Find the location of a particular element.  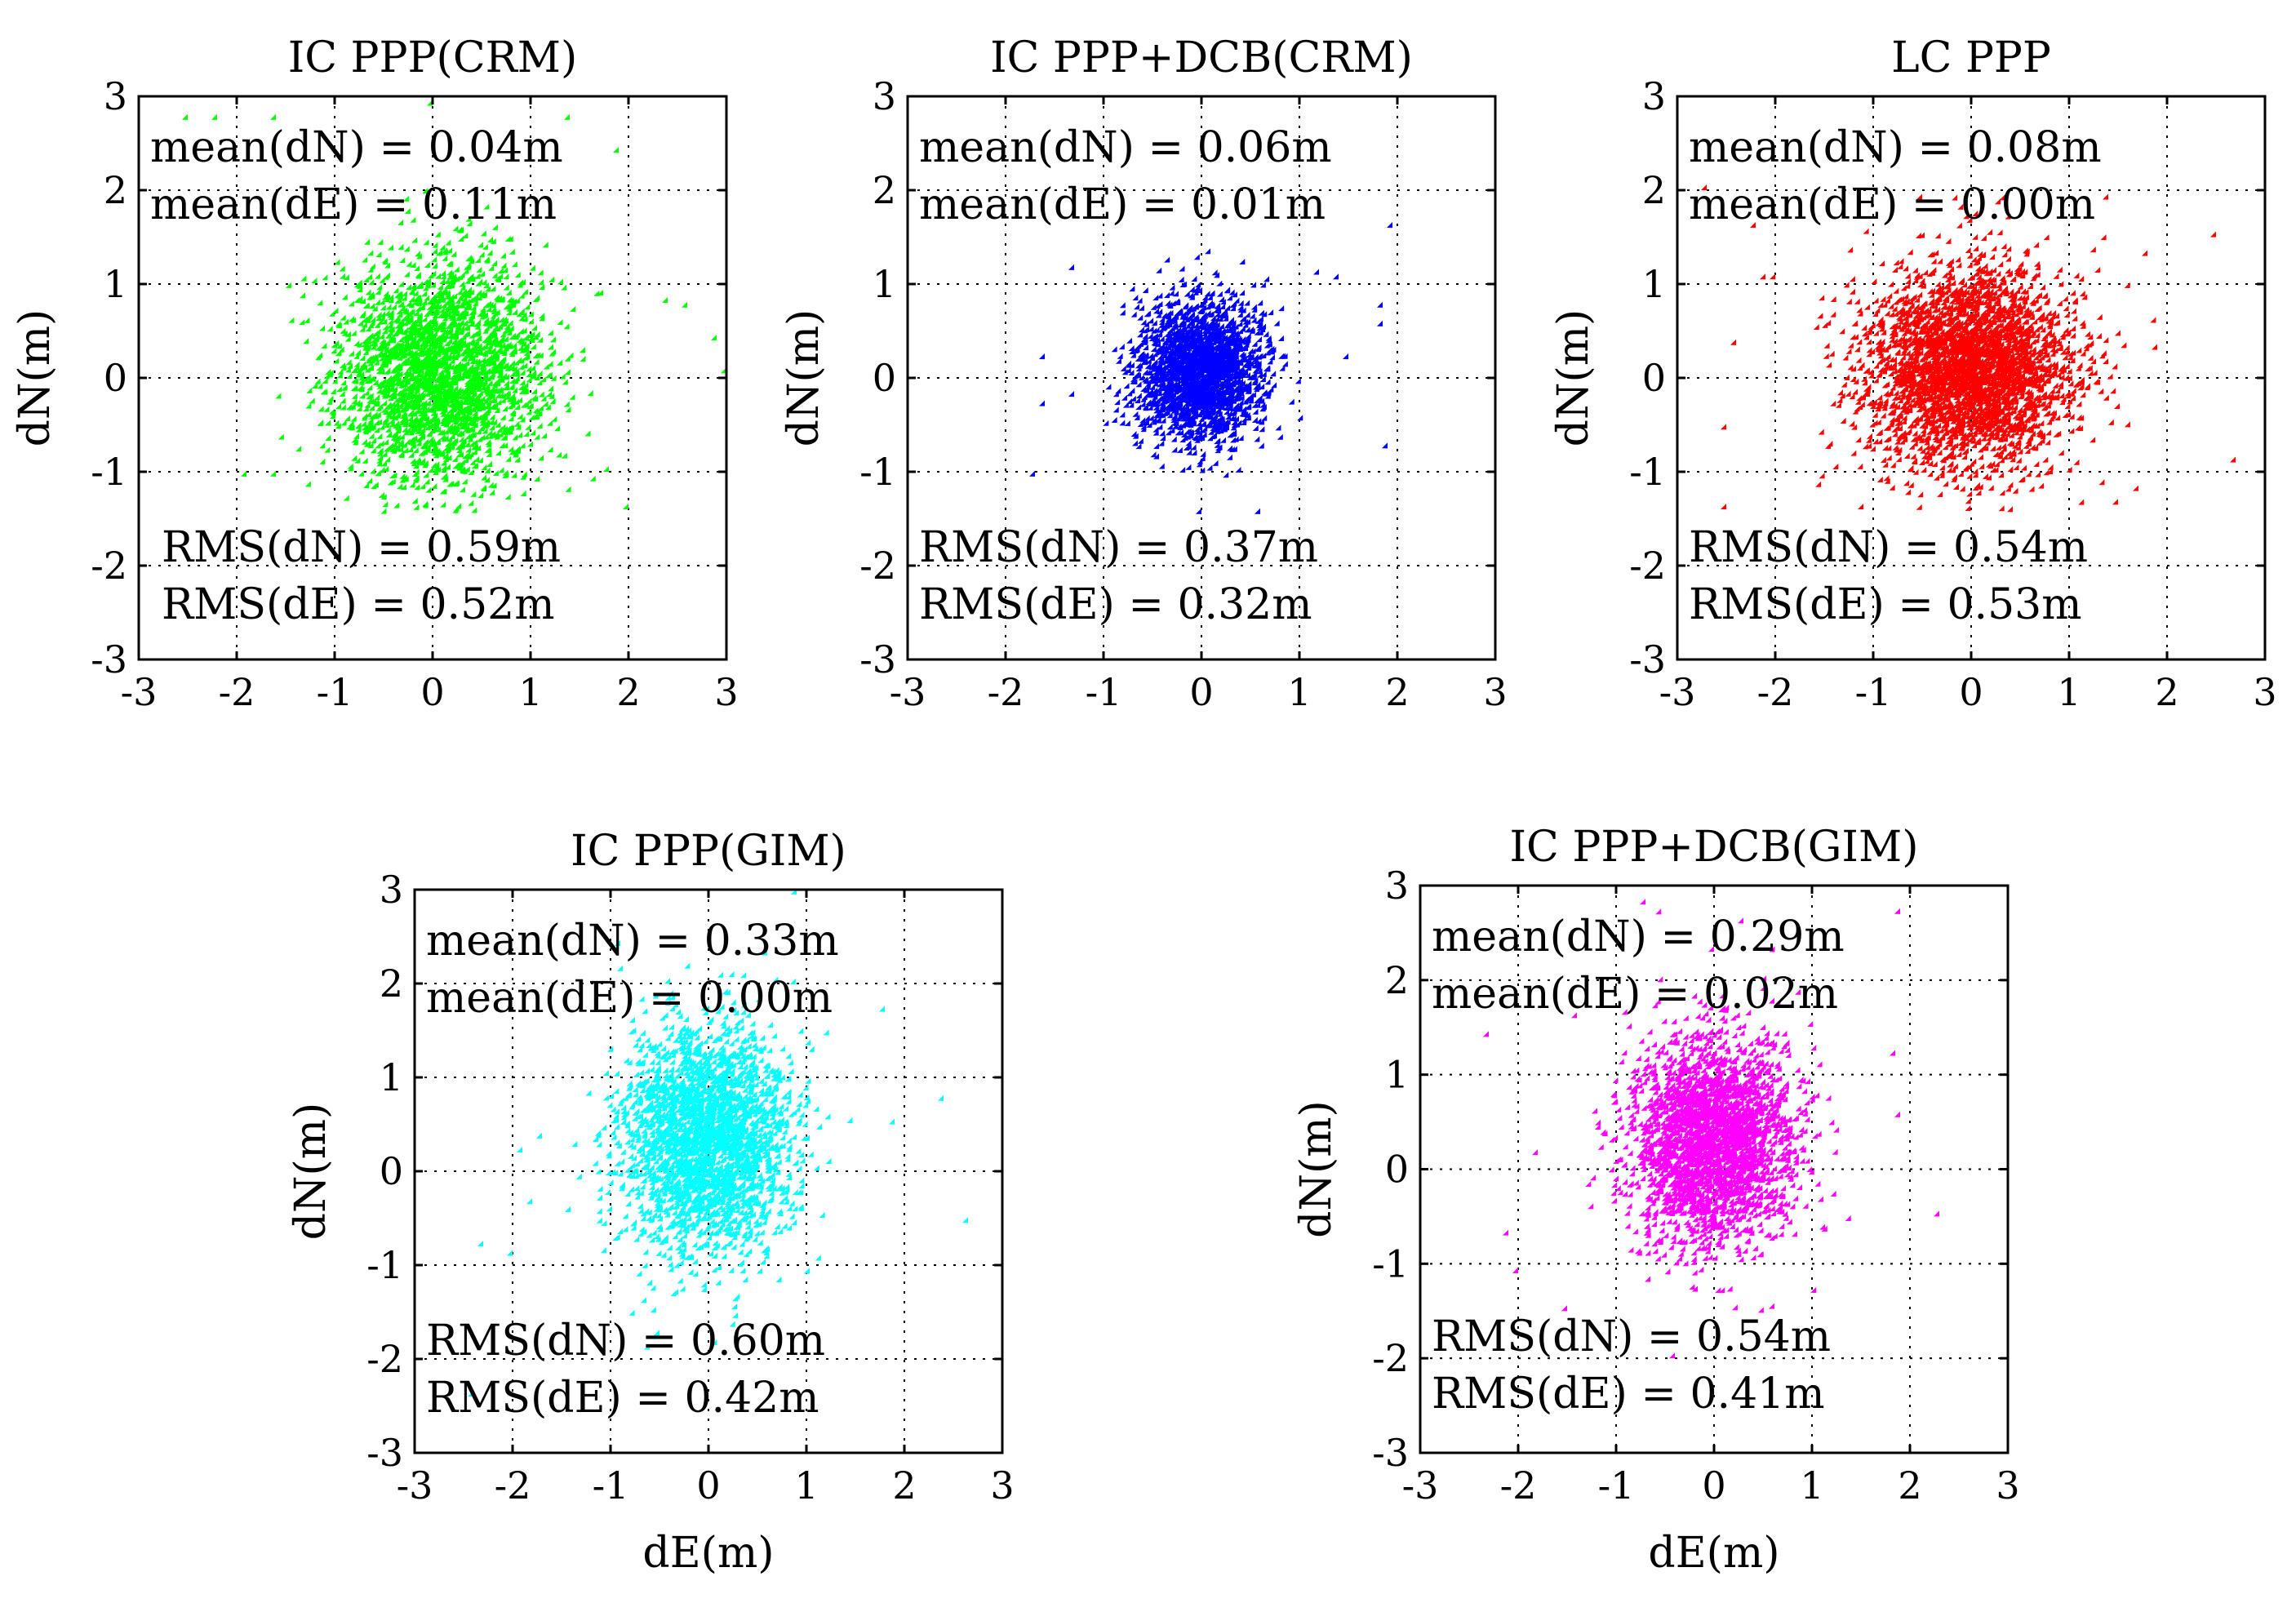

annotation-mean-dN: mean(dN) = 0.04m is located at coordinates (356, 147).